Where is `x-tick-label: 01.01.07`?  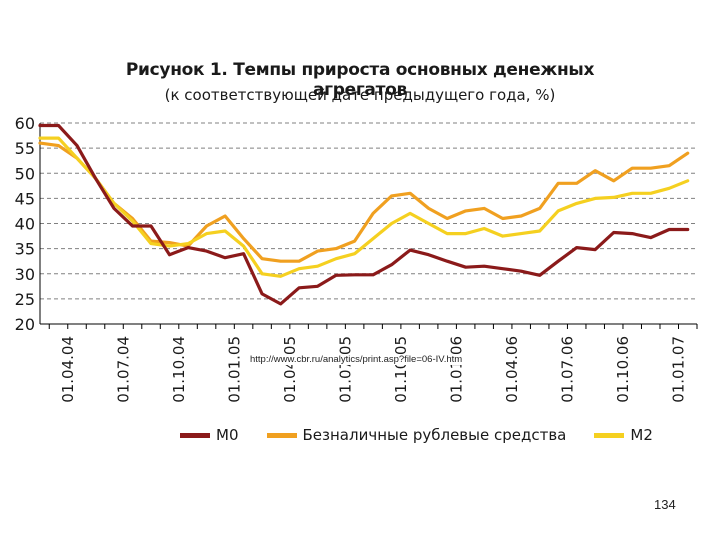 x-tick-label: 01.01.07 is located at coordinates (678, 369).